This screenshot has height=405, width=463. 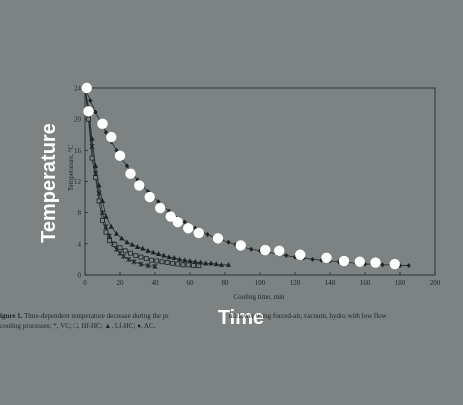 What do you see at coordinates (259, 297) in the screenshot?
I see `x-axis-title: Cooling time, min` at bounding box center [259, 297].